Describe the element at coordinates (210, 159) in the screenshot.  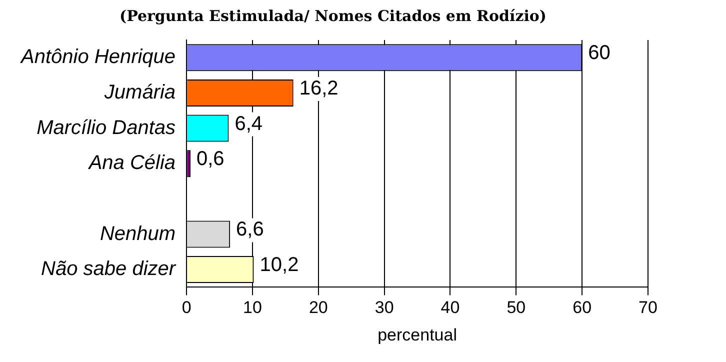
I see `data-label: 0,6` at that location.